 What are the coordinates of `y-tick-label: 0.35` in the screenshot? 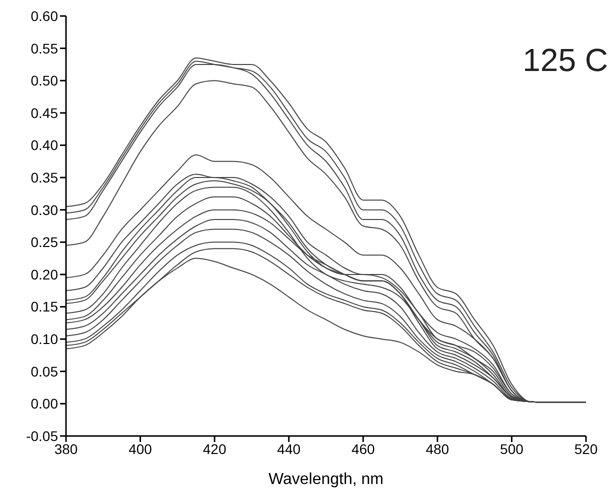 It's located at (44, 178).